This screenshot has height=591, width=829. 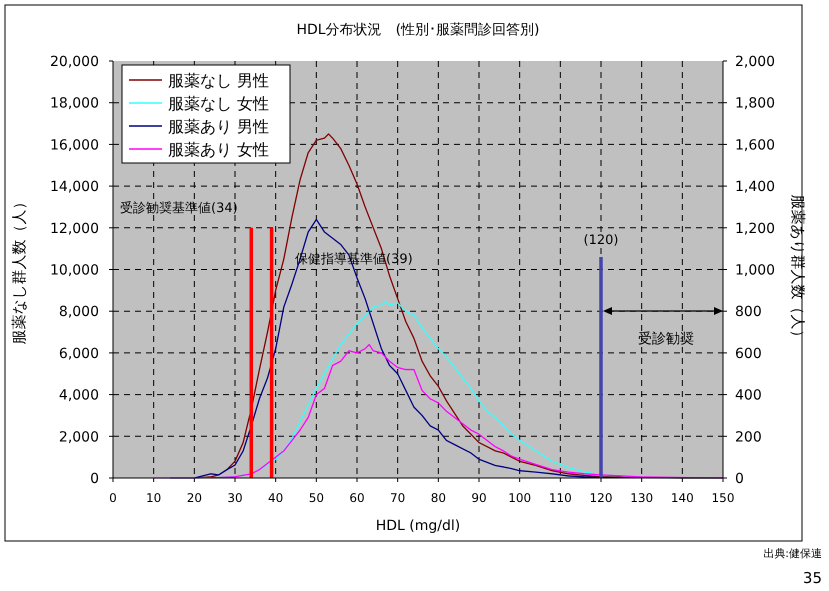 What do you see at coordinates (792, 553) in the screenshot?
I see `source-note: 出典:健保連` at bounding box center [792, 553].